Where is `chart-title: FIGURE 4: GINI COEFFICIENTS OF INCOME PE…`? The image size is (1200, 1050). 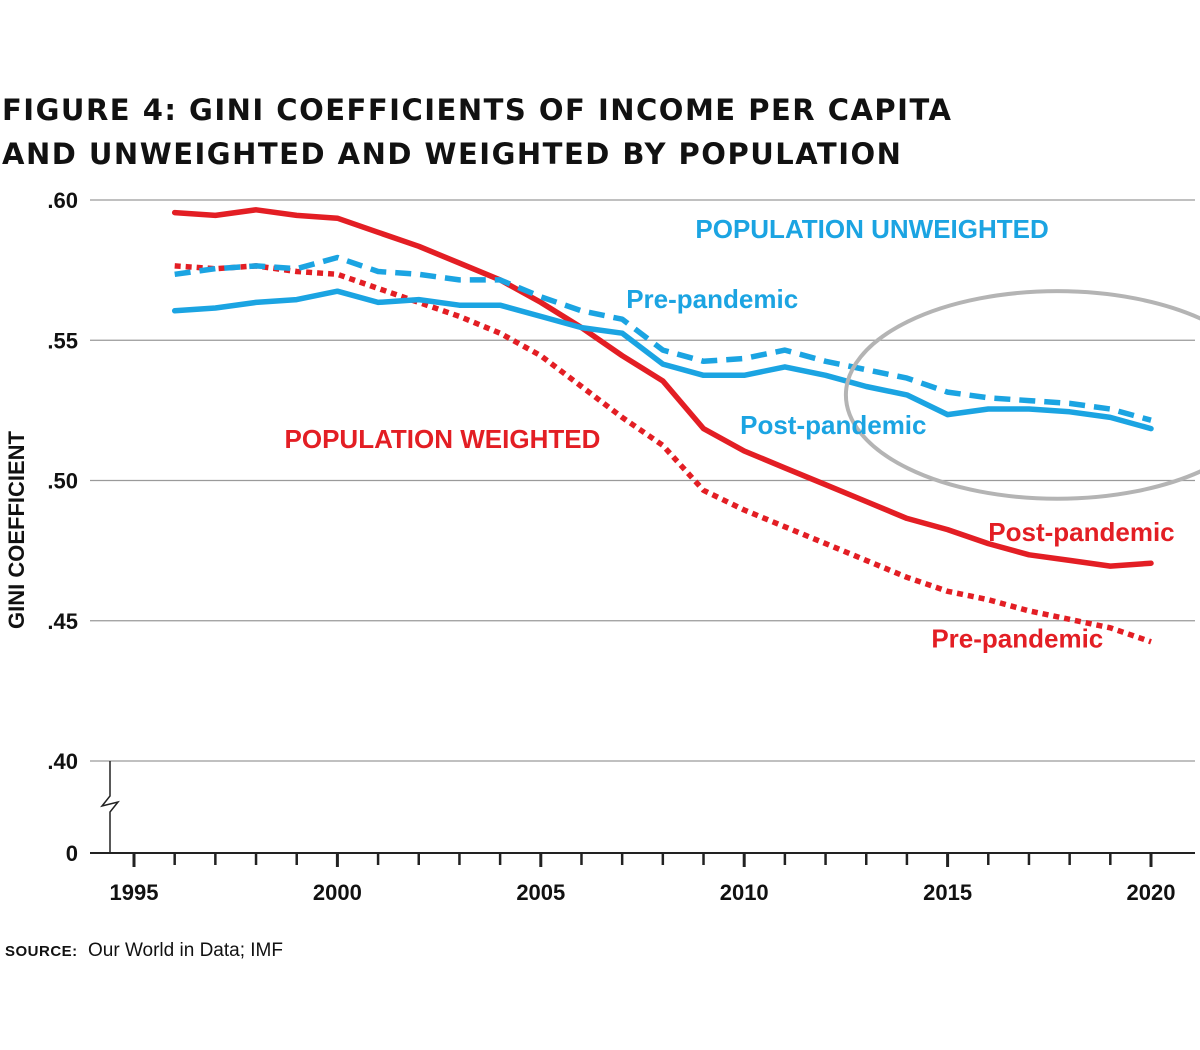 chart-title: FIGURE 4: GINI COEFFICIENTS OF INCOME PE… is located at coordinates (477, 132).